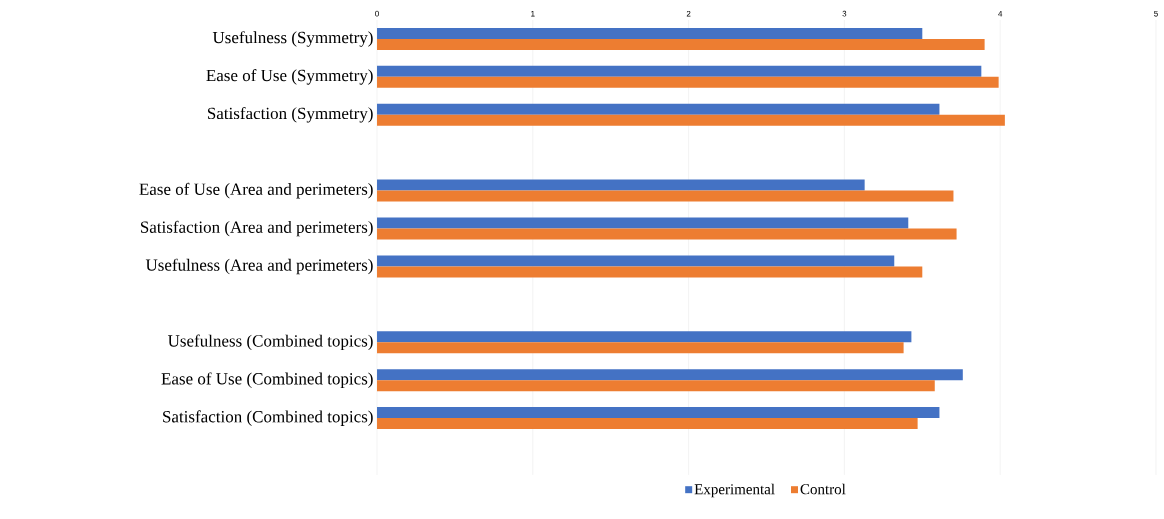 The height and width of the screenshot is (519, 1164). I want to click on x-tick-label: 3, so click(844, 13).